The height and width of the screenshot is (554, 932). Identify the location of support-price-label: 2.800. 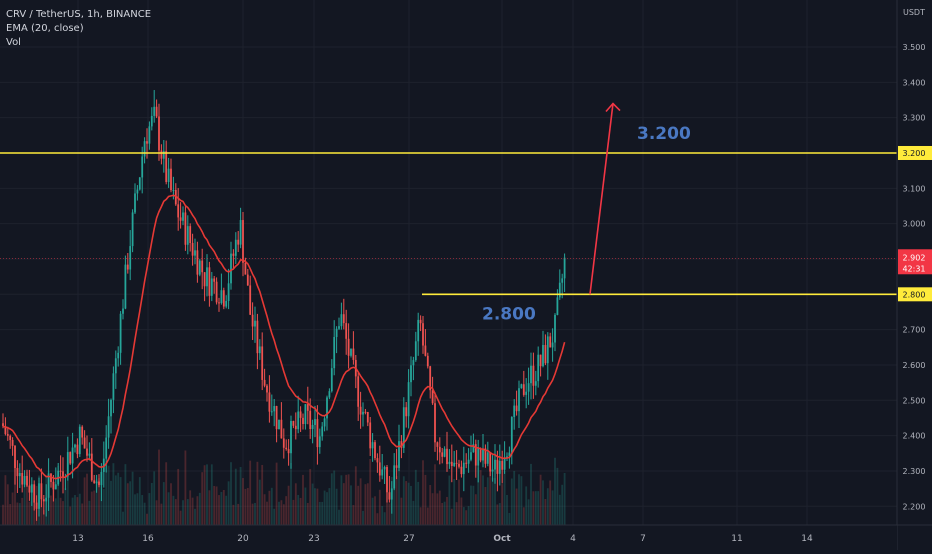
(509, 314).